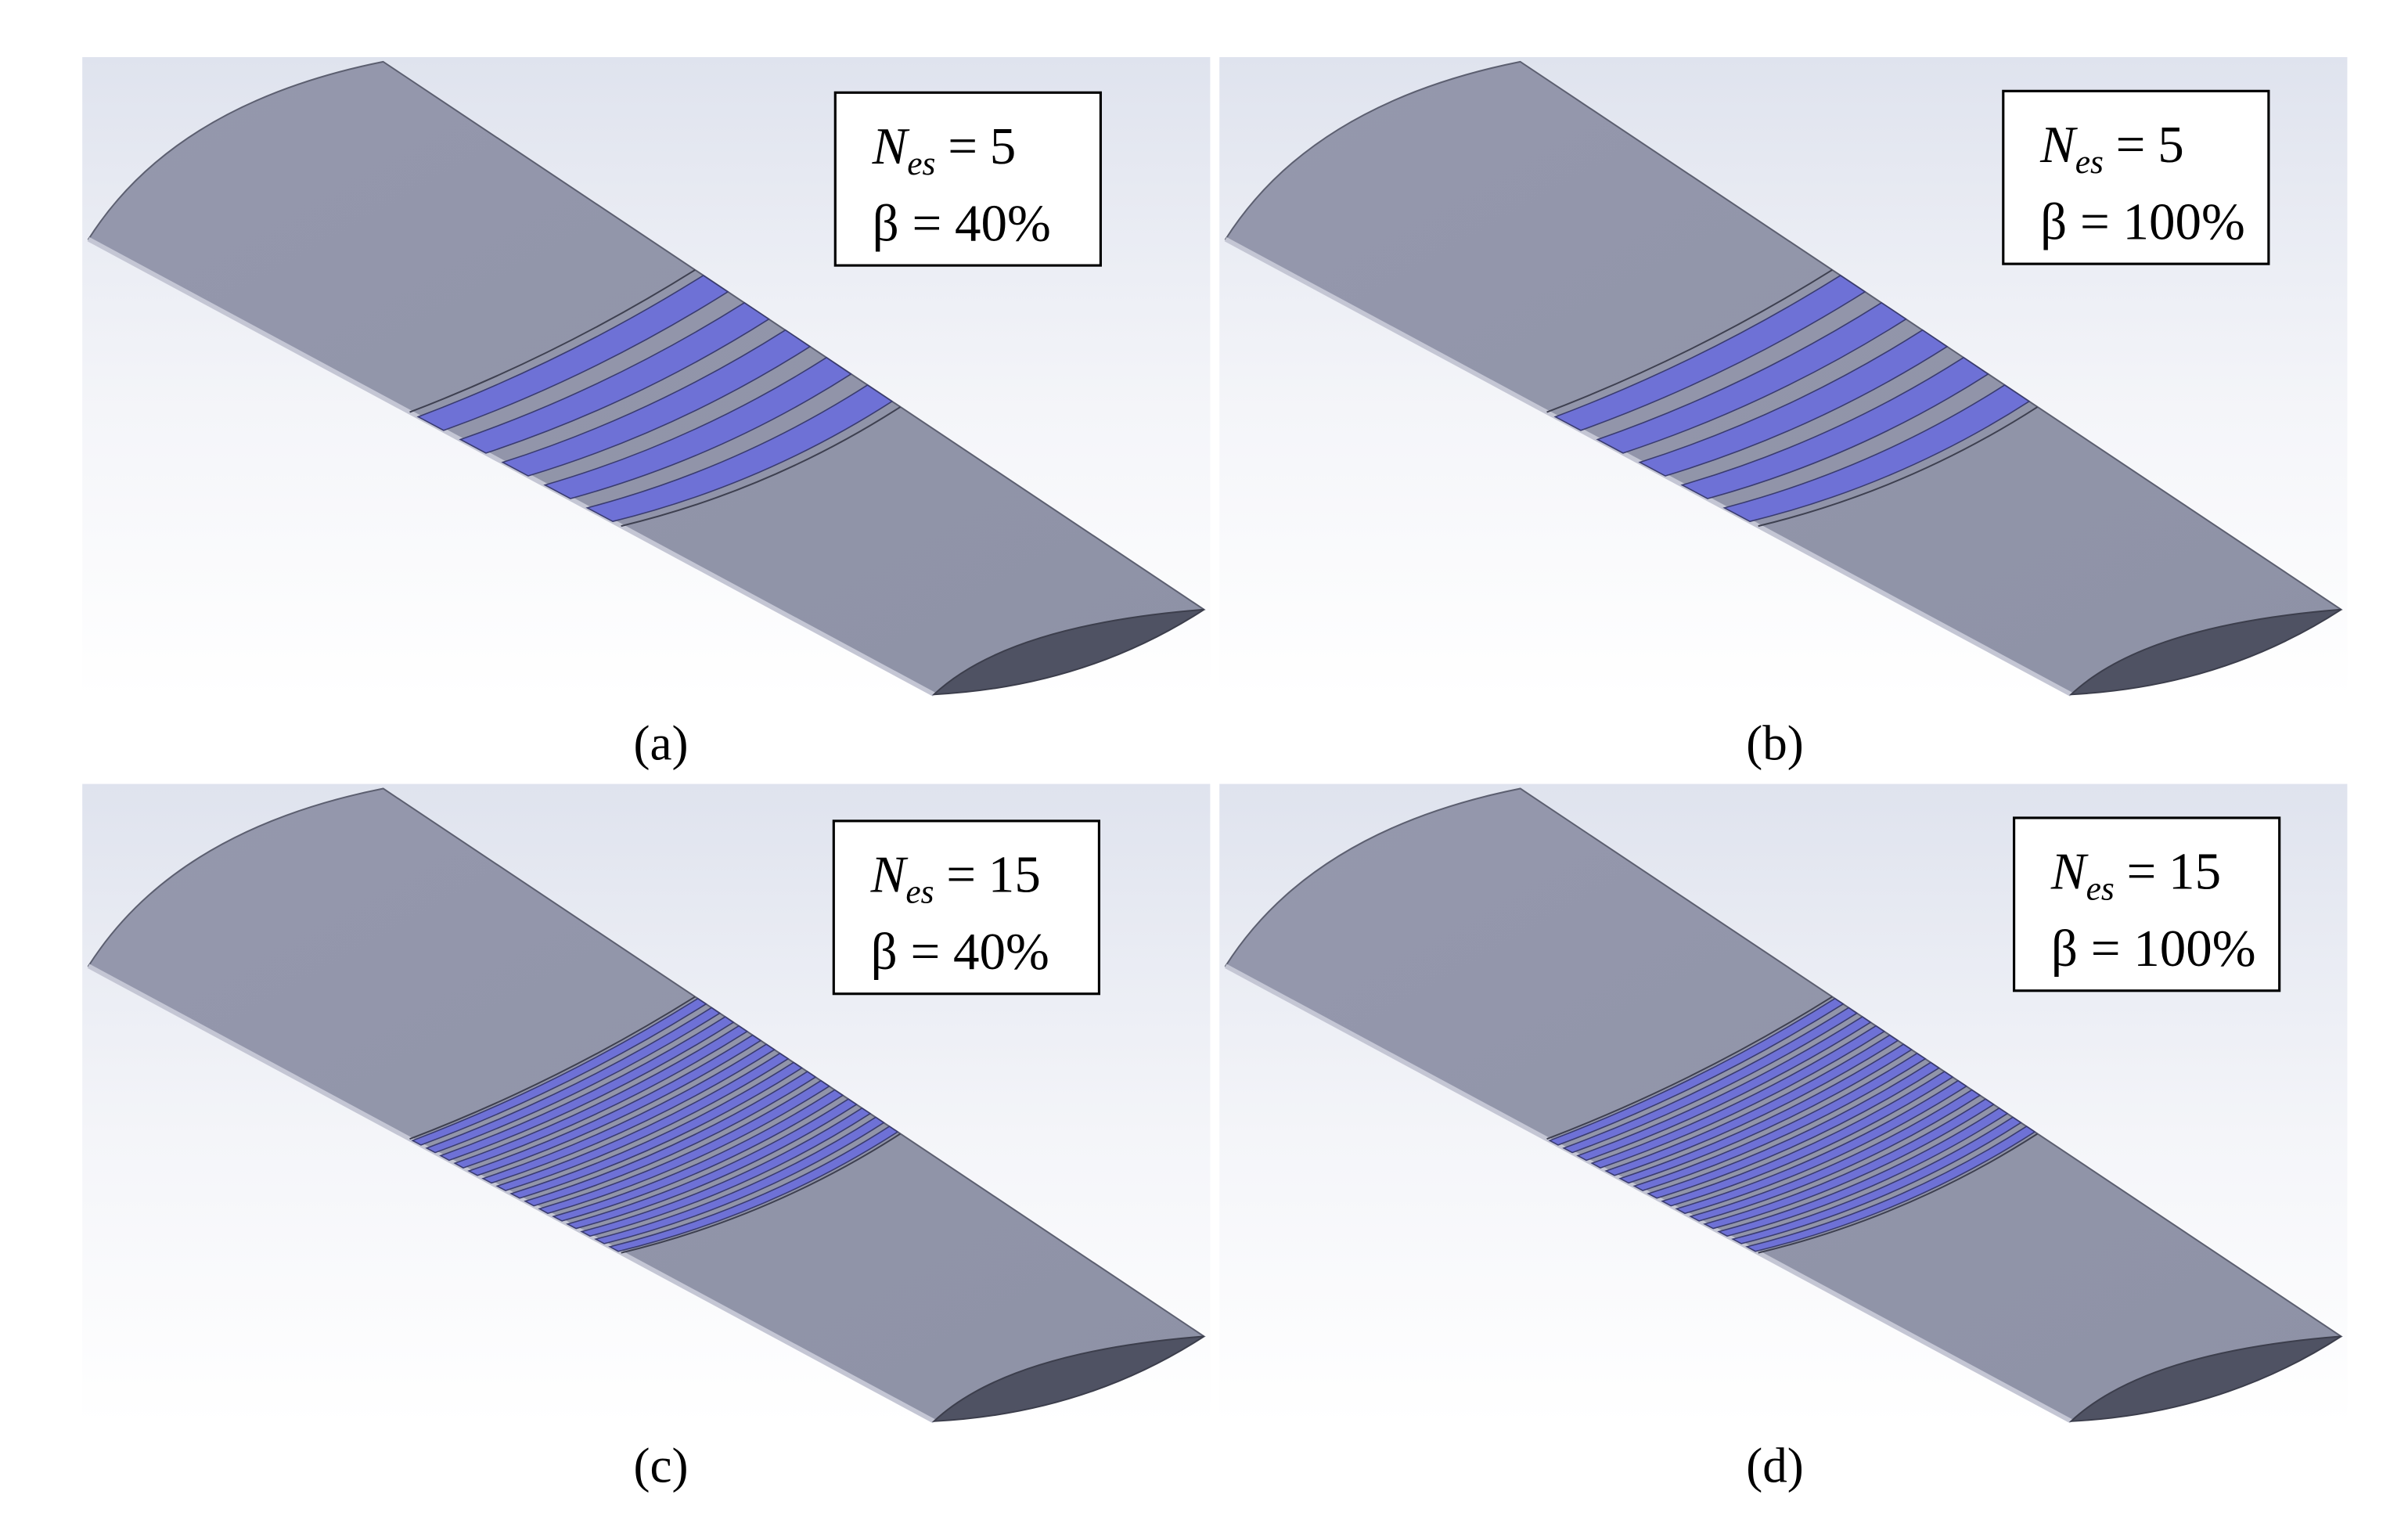 The width and height of the screenshot is (2408, 1520). I want to click on panel-label: (c), so click(660, 1466).